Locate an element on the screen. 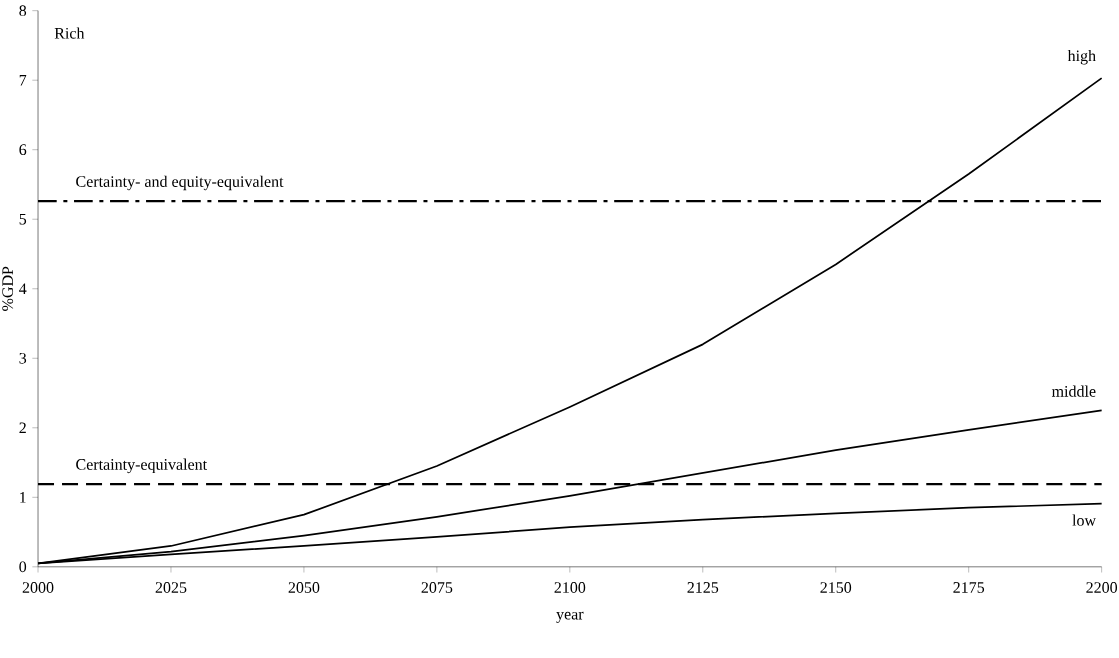  x-tick-label: 2075 is located at coordinates (437, 588).